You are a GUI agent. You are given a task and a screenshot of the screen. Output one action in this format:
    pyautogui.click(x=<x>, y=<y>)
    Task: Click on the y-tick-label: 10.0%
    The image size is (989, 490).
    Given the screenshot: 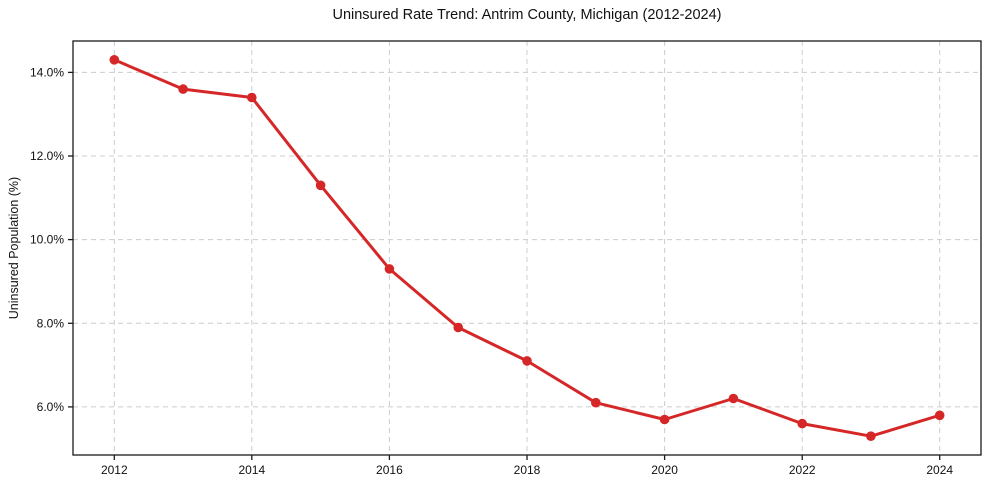 What is the action you would take?
    pyautogui.click(x=47, y=240)
    